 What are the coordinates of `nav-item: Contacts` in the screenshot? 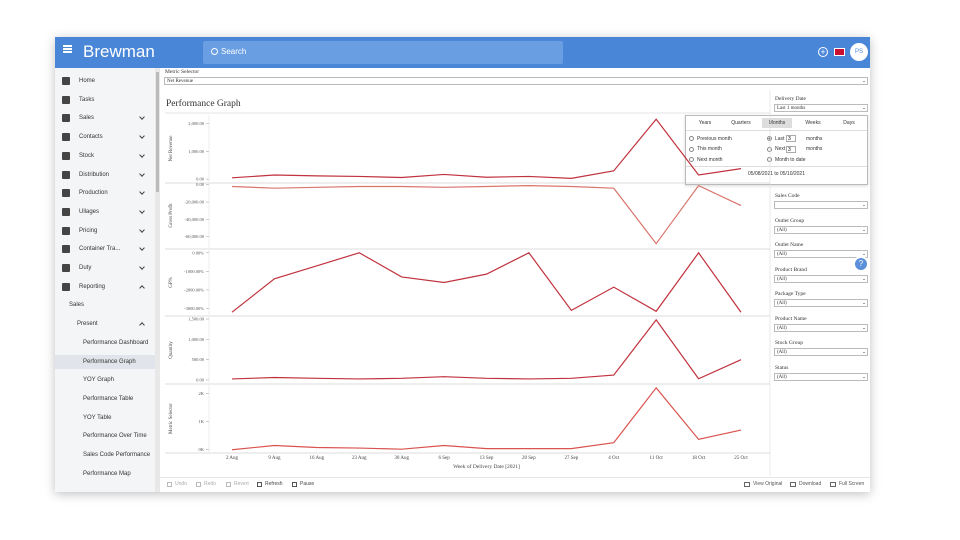 It's located at (91, 137).